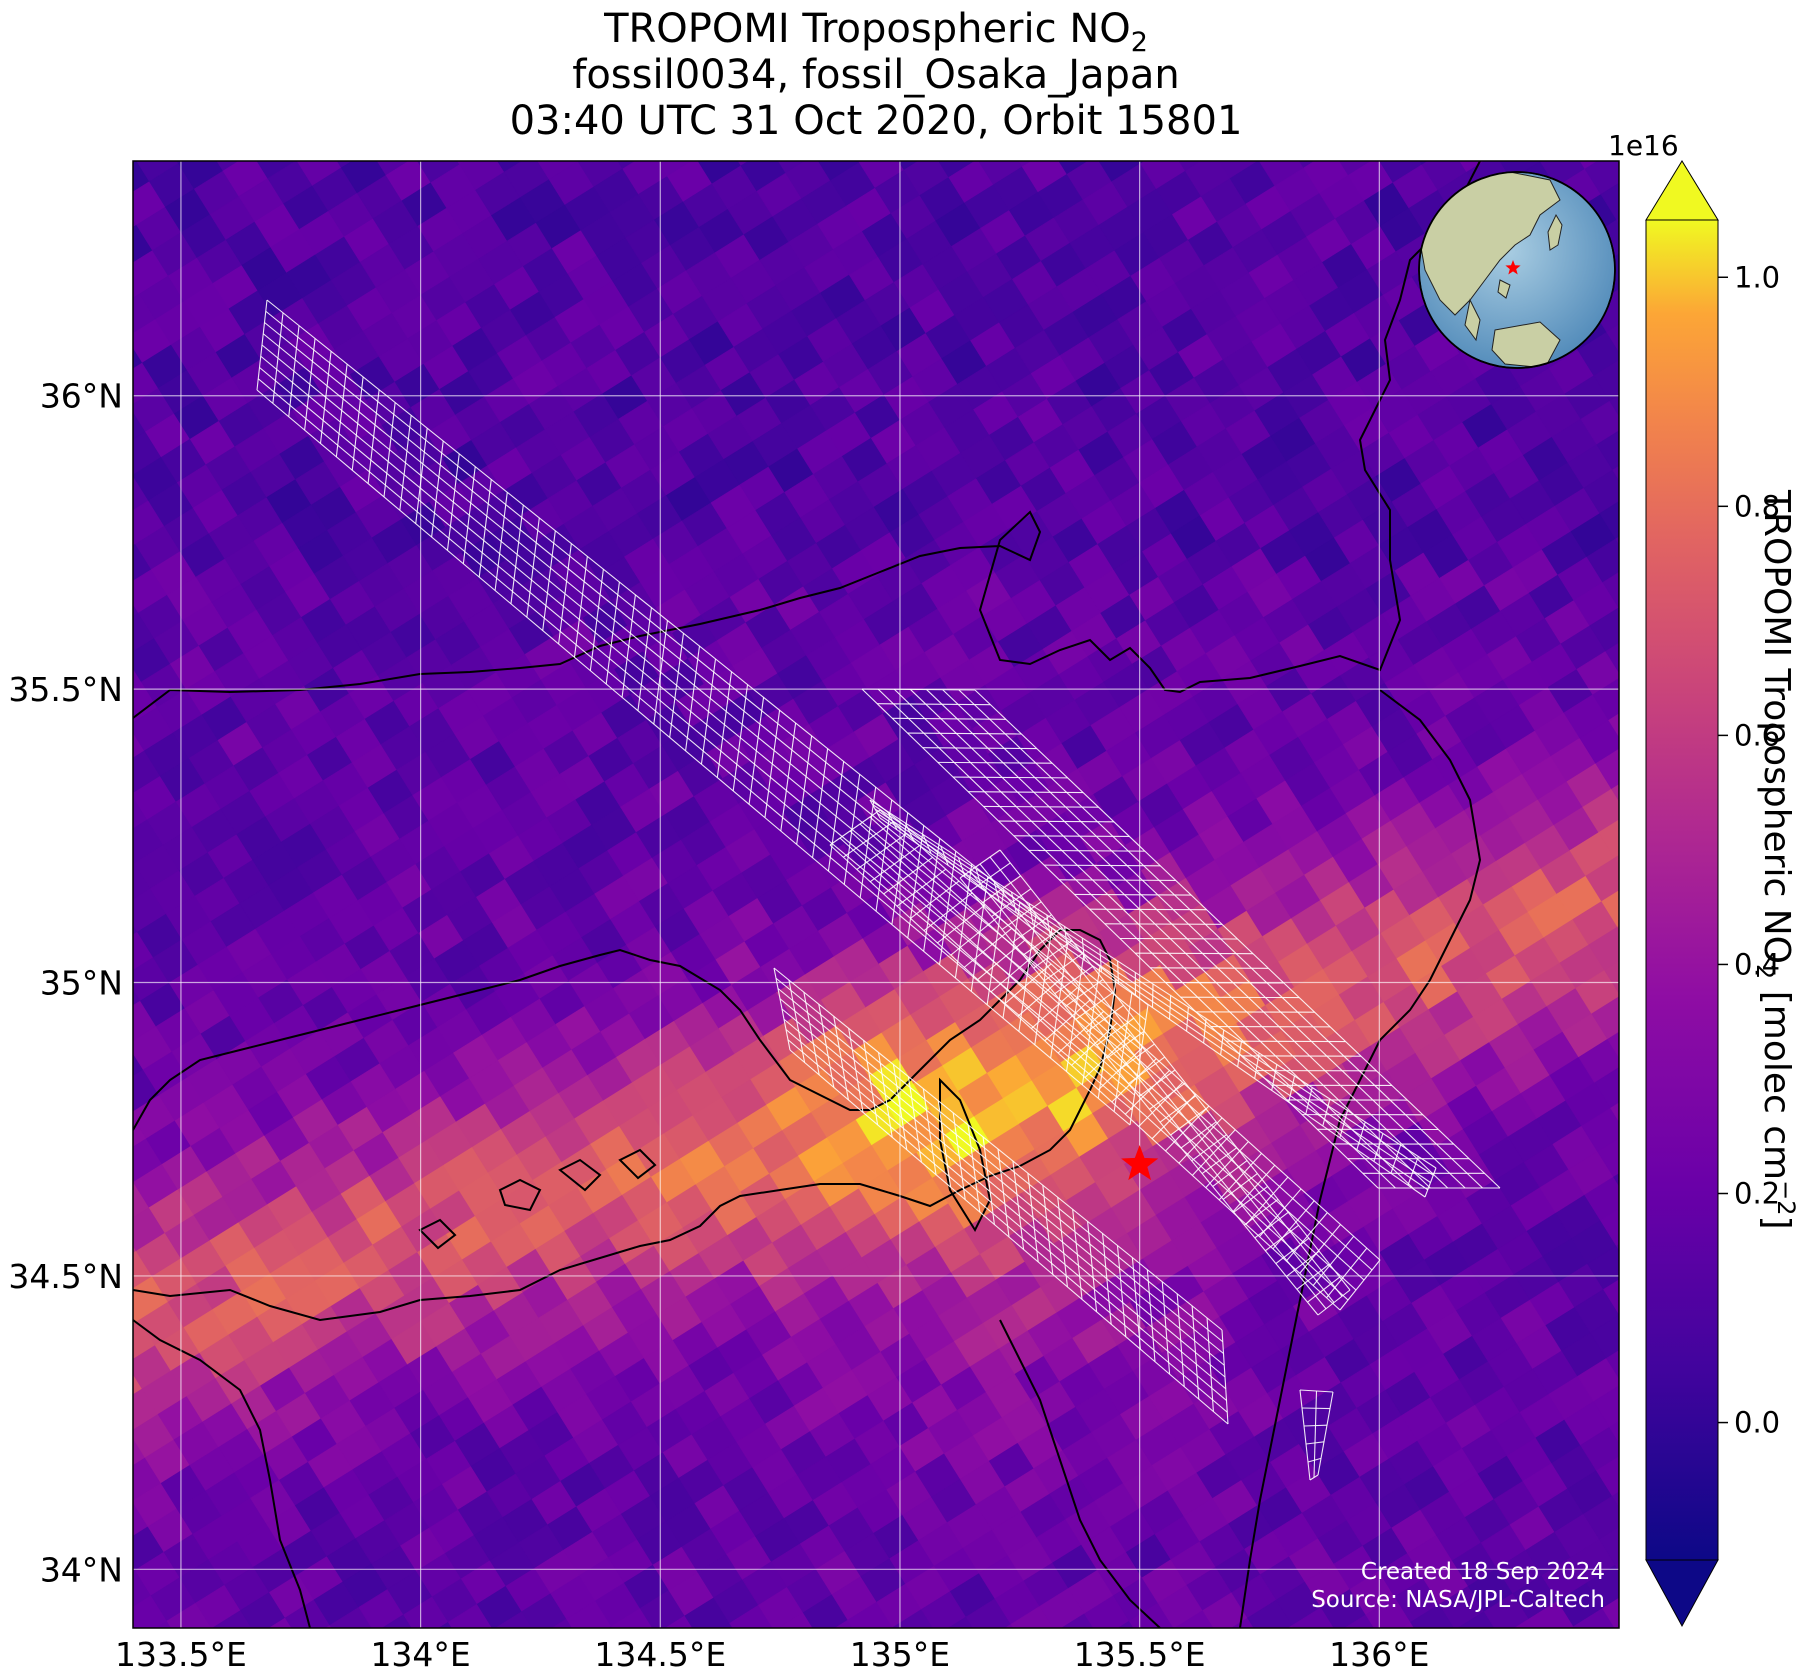 Image resolution: width=1799 pixels, height=1676 pixels. What do you see at coordinates (1712, 894) in the screenshot?
I see `colorbar: 0.0 0.2 0.4 0.6 0.8 1.0` at bounding box center [1712, 894].